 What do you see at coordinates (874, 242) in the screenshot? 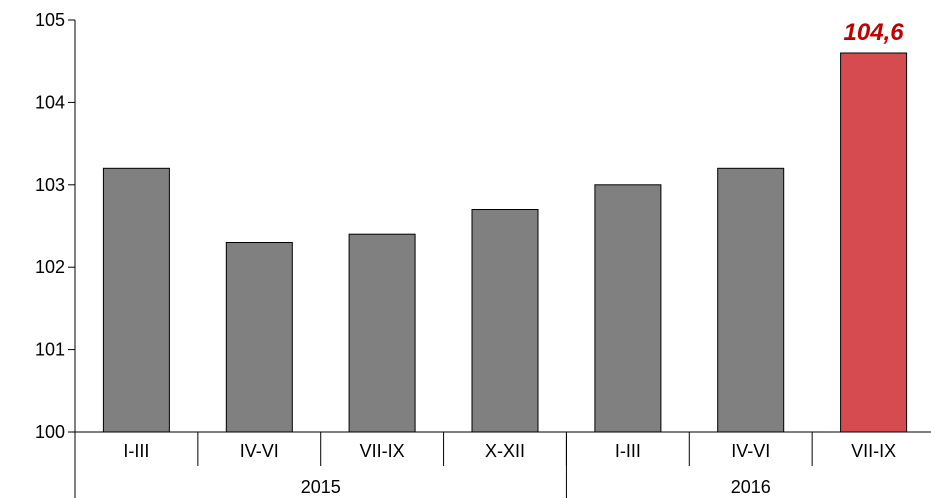
I see `bar-highlight` at bounding box center [874, 242].